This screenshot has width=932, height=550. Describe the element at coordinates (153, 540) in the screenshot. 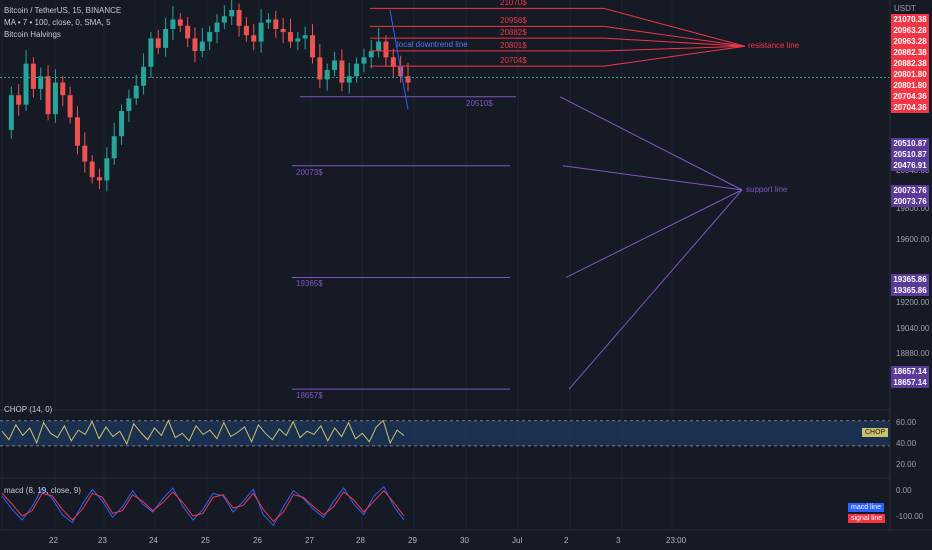

I see `time-axis-label: 24` at that location.